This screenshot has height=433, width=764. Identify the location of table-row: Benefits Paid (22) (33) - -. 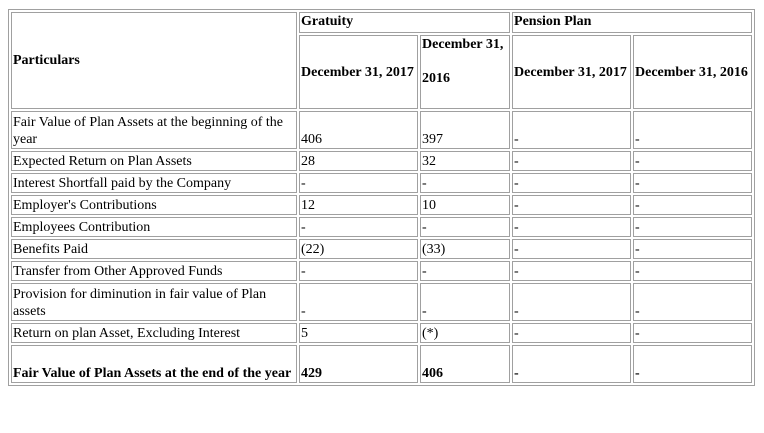
(382, 249).